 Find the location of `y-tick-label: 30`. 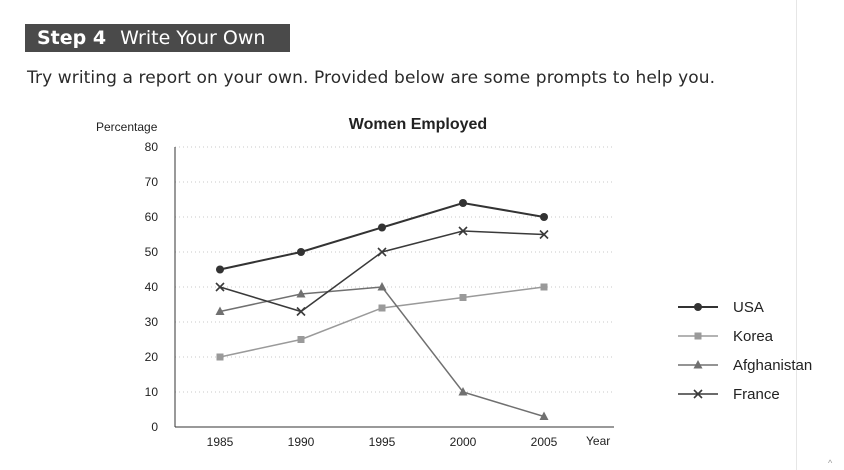

y-tick-label: 30 is located at coordinates (152, 322).